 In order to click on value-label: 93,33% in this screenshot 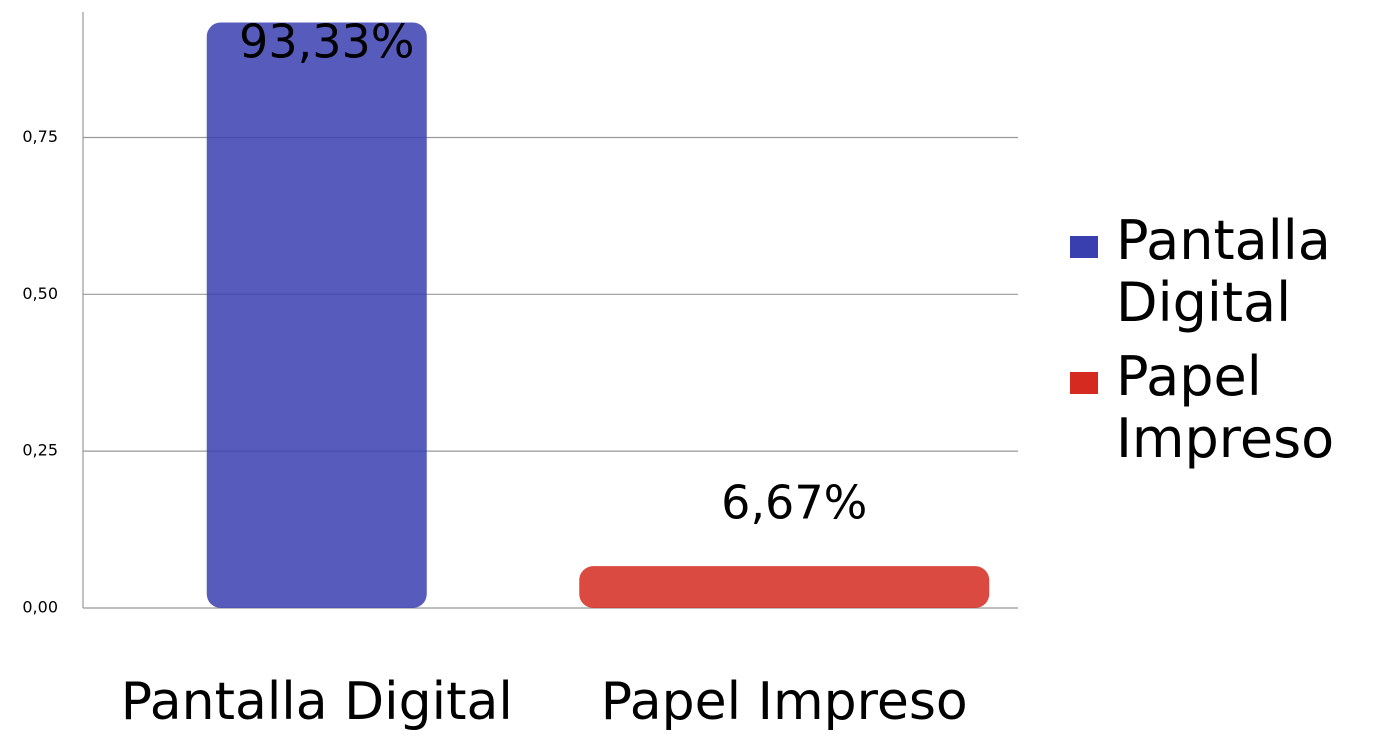, I will do `click(326, 42)`.